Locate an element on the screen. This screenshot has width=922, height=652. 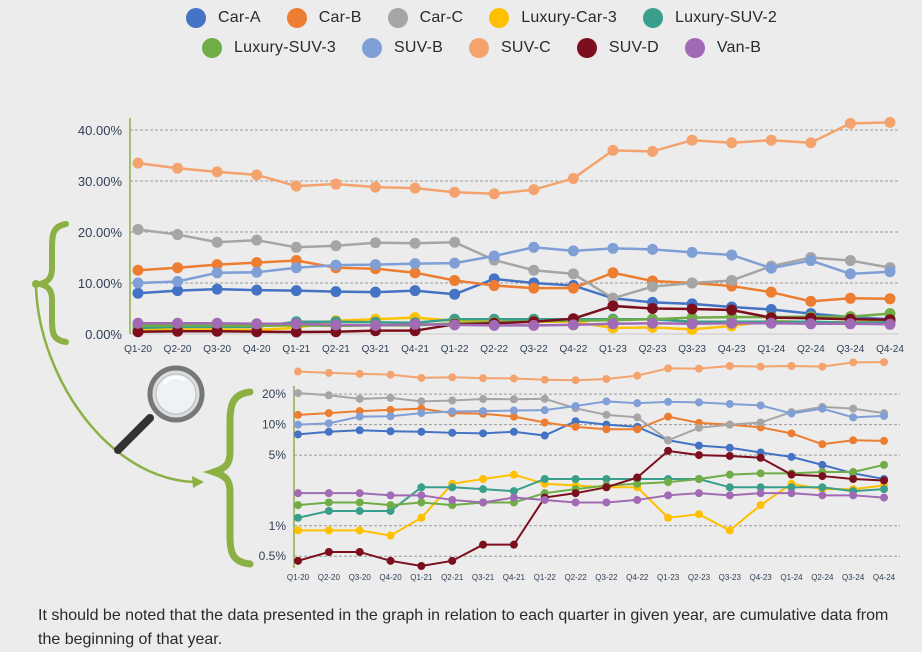
x-tick-label: Q1-23 is located at coordinates (613, 349).